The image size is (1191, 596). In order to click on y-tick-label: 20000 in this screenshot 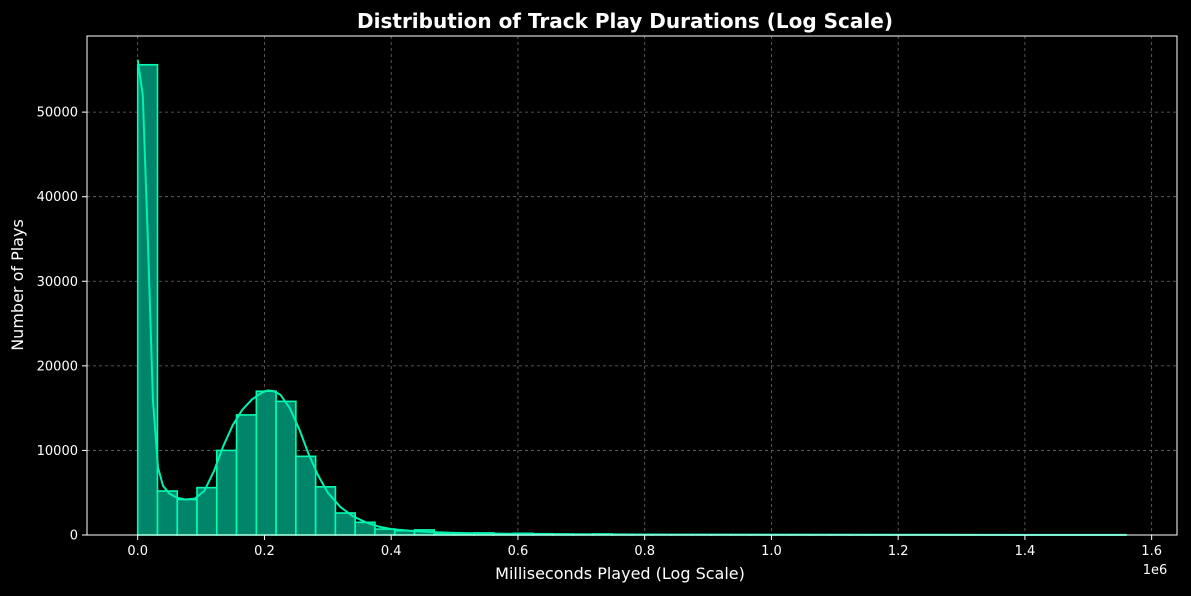, I will do `click(57, 366)`.